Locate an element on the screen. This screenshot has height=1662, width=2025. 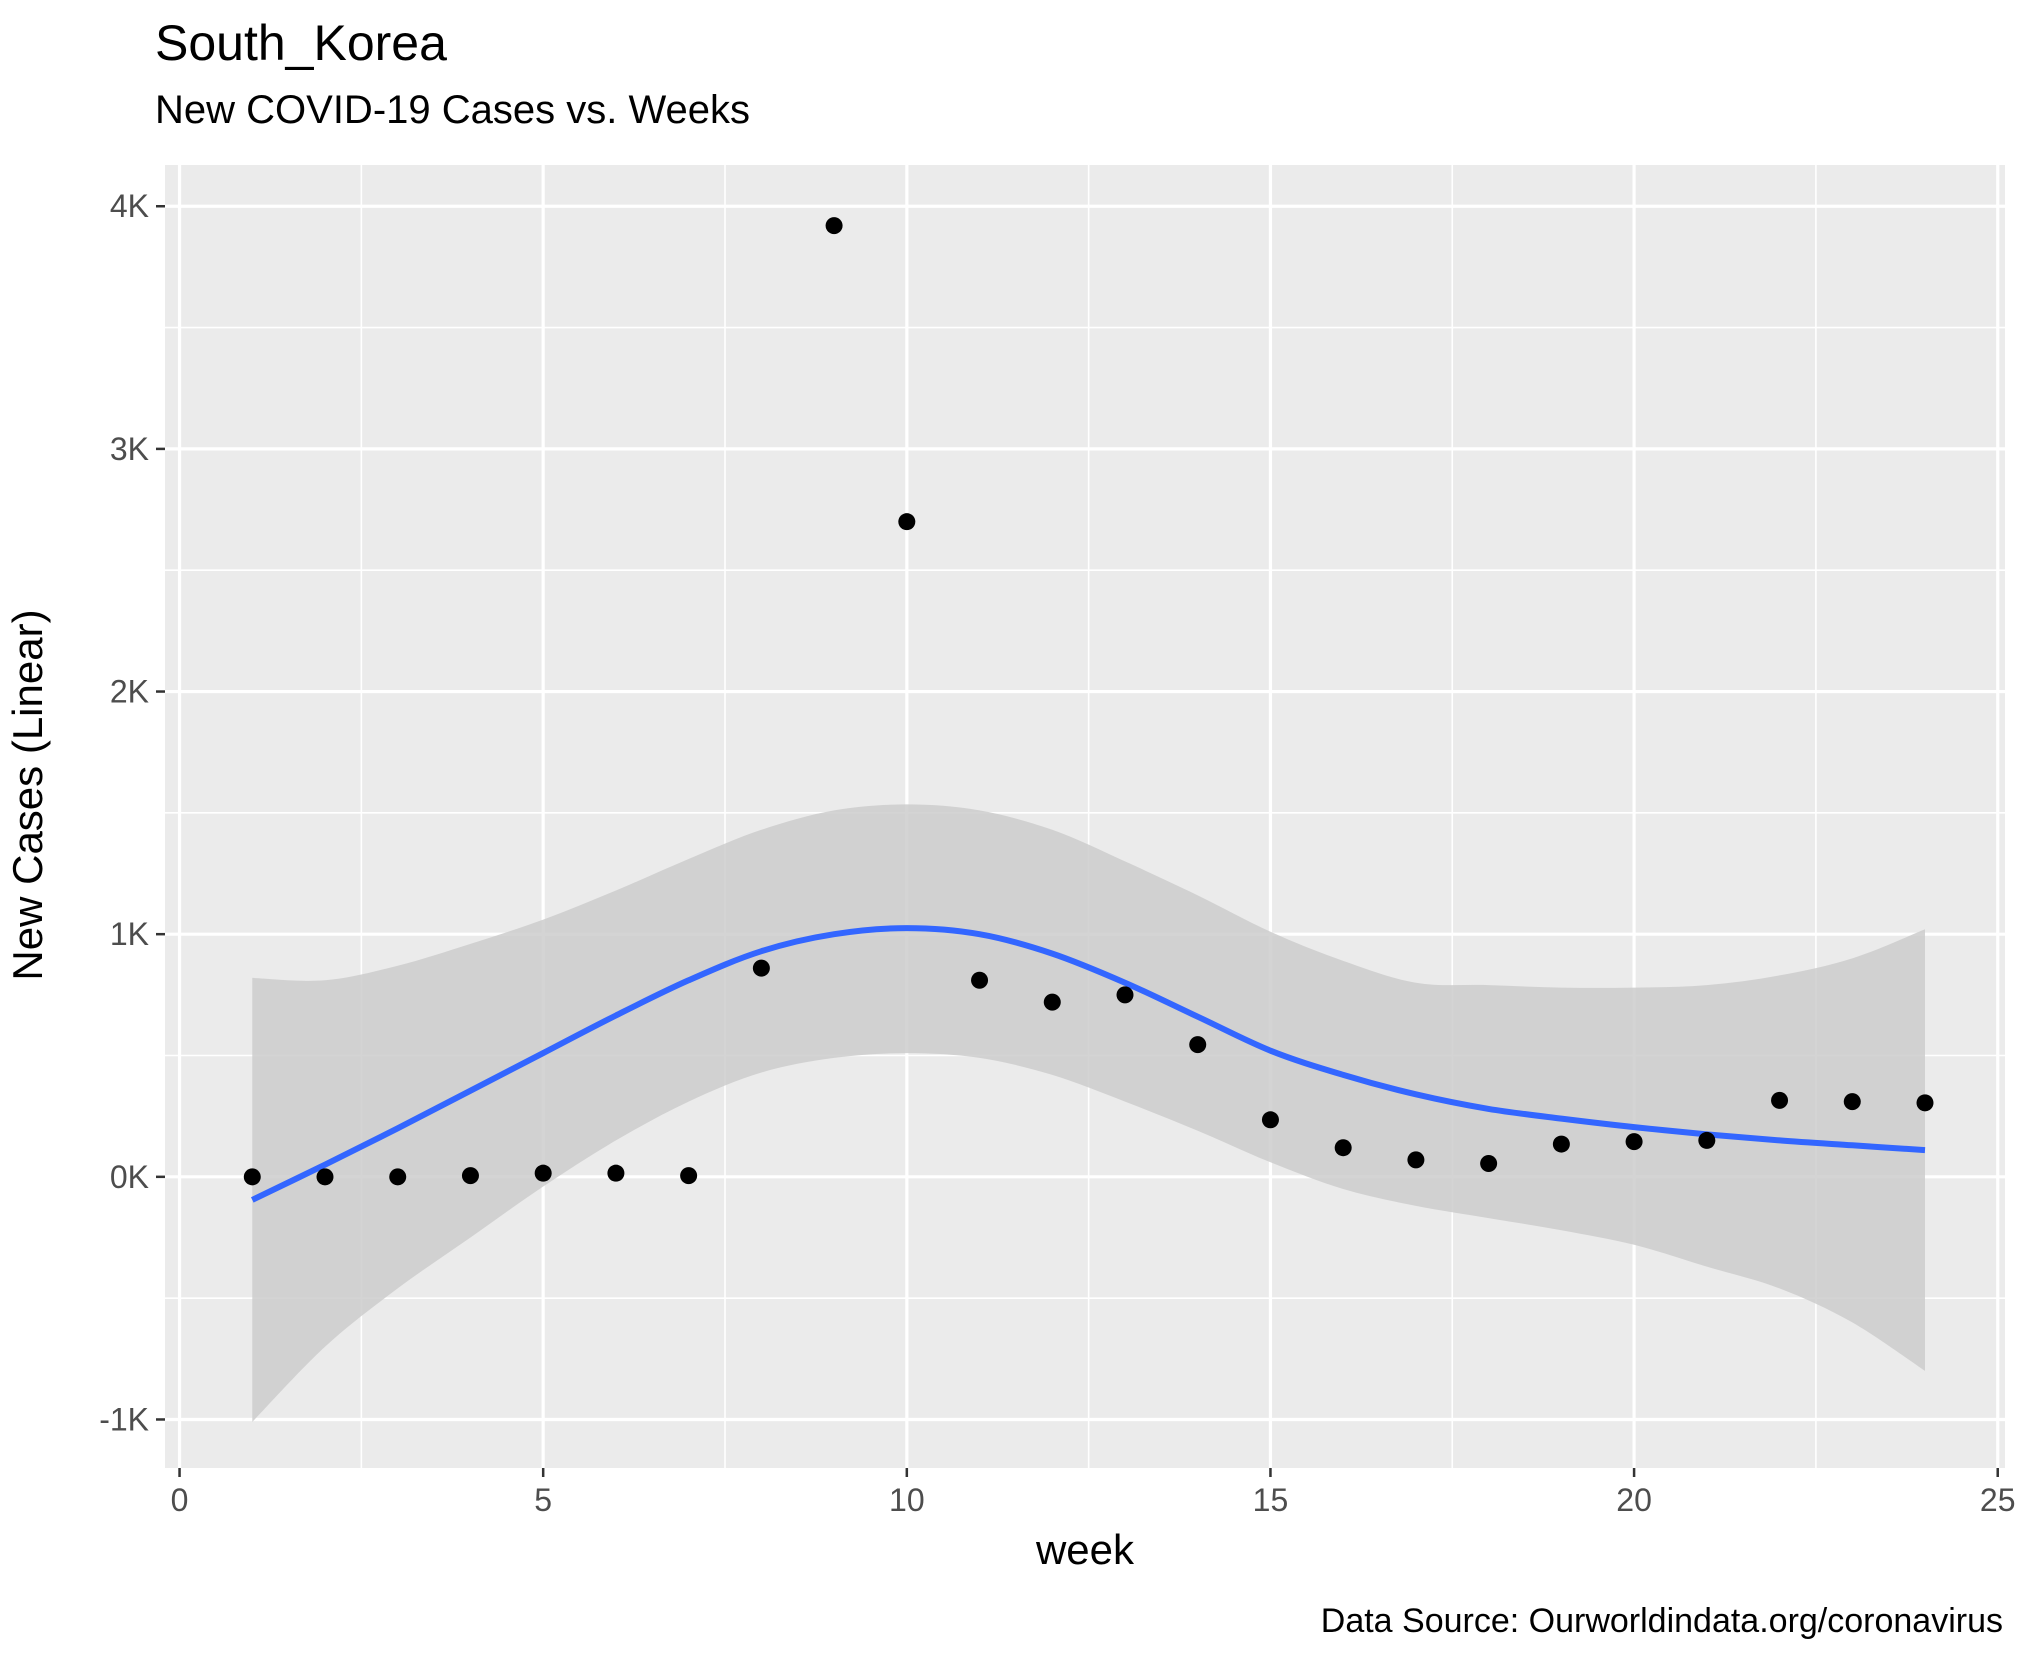
x-tick-label: 0 is located at coordinates (180, 1500).